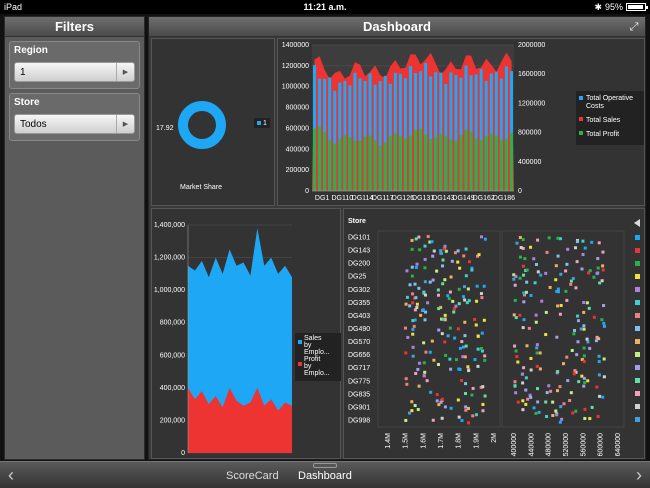  Describe the element at coordinates (240, 420) in the screenshot. I see `profit-area` at that location.